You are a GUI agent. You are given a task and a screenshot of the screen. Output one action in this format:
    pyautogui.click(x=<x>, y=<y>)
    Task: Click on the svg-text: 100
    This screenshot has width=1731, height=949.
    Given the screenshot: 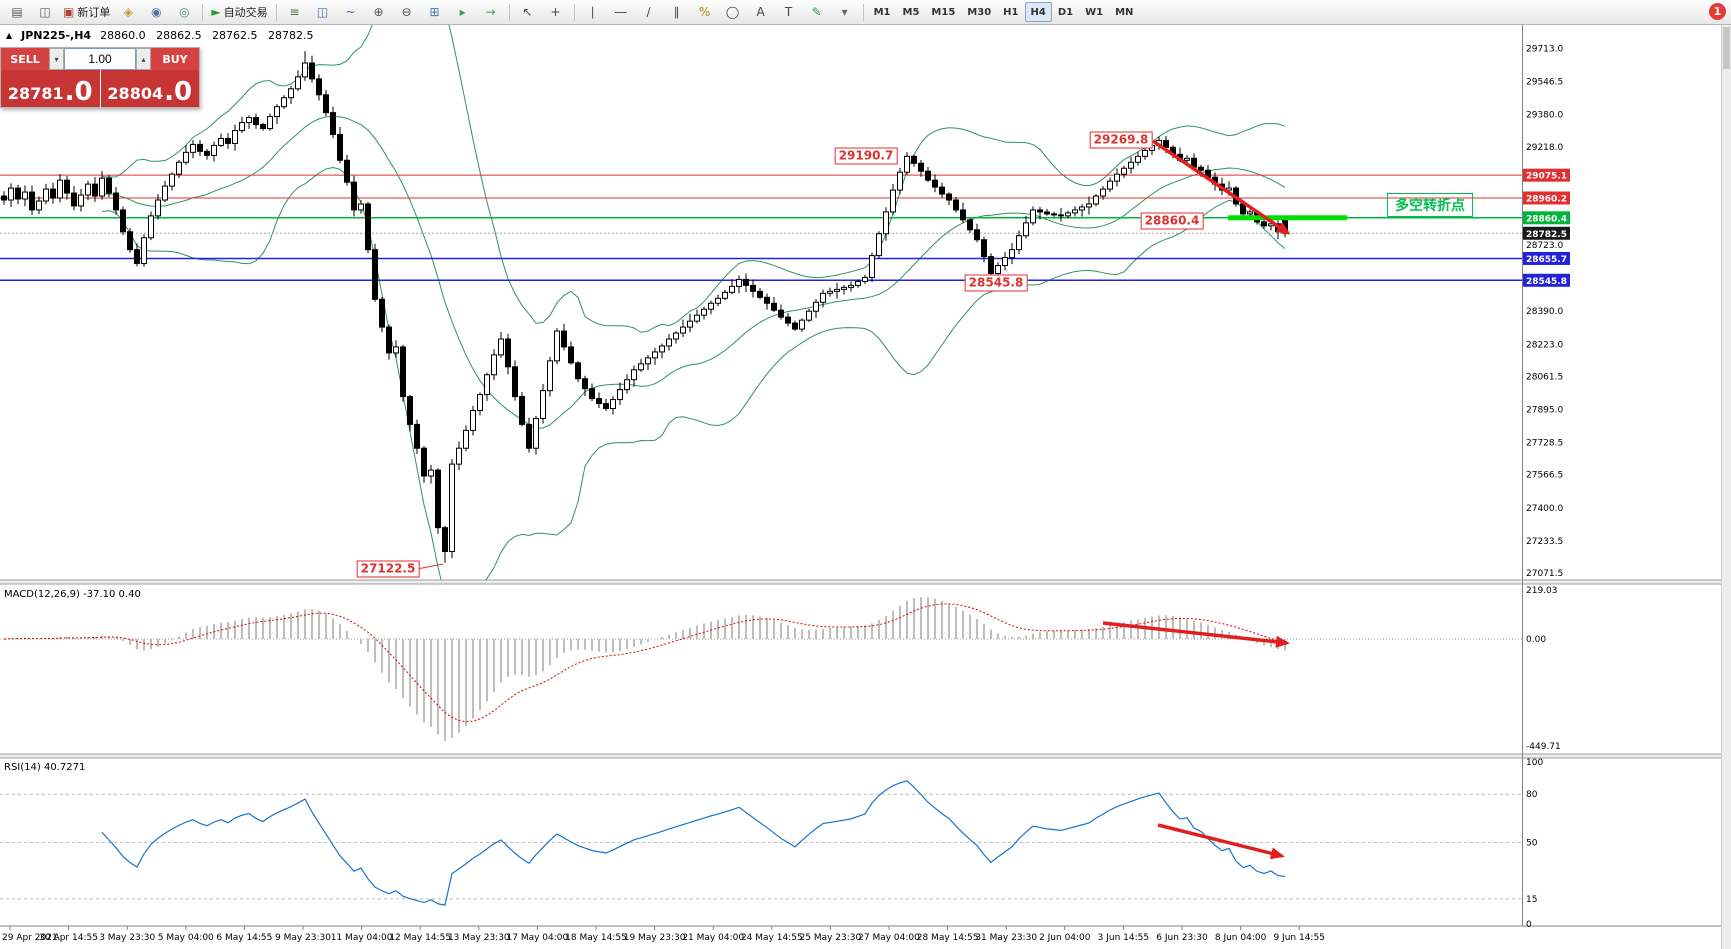 What is the action you would take?
    pyautogui.click(x=1534, y=763)
    